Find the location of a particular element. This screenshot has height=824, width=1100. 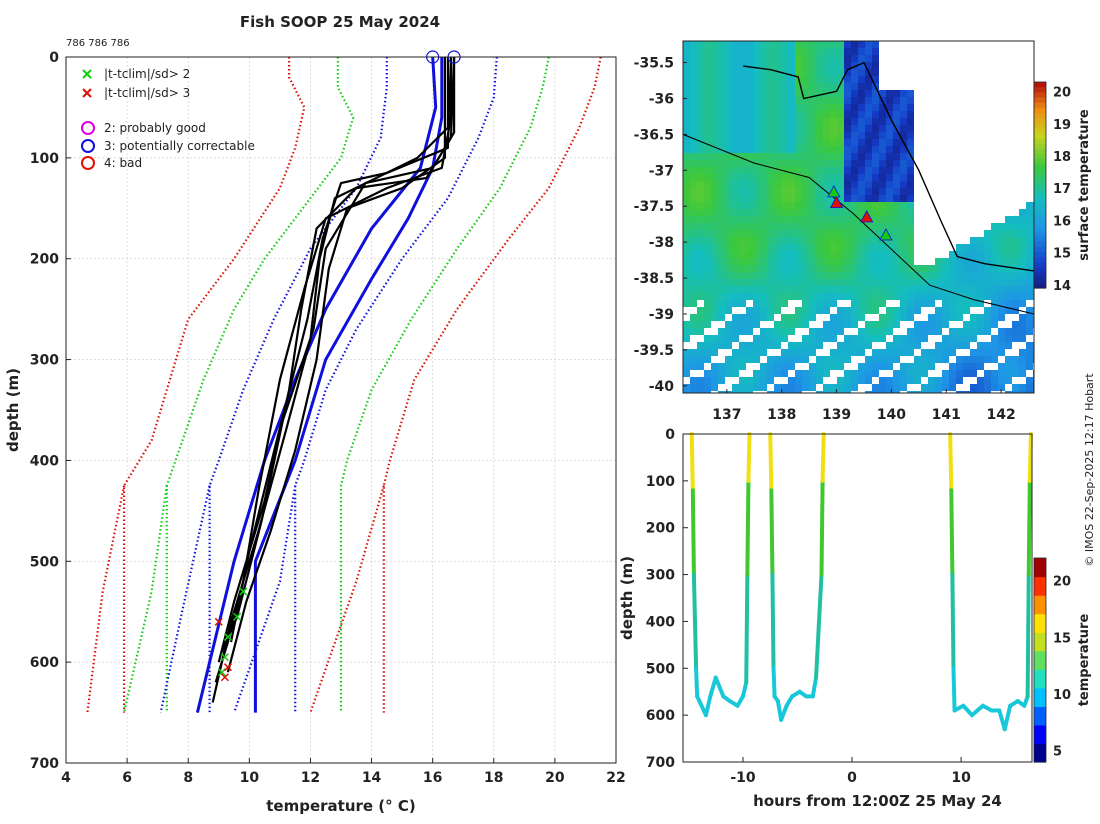

climatology-line-blue-outer is located at coordinates (185, 599).